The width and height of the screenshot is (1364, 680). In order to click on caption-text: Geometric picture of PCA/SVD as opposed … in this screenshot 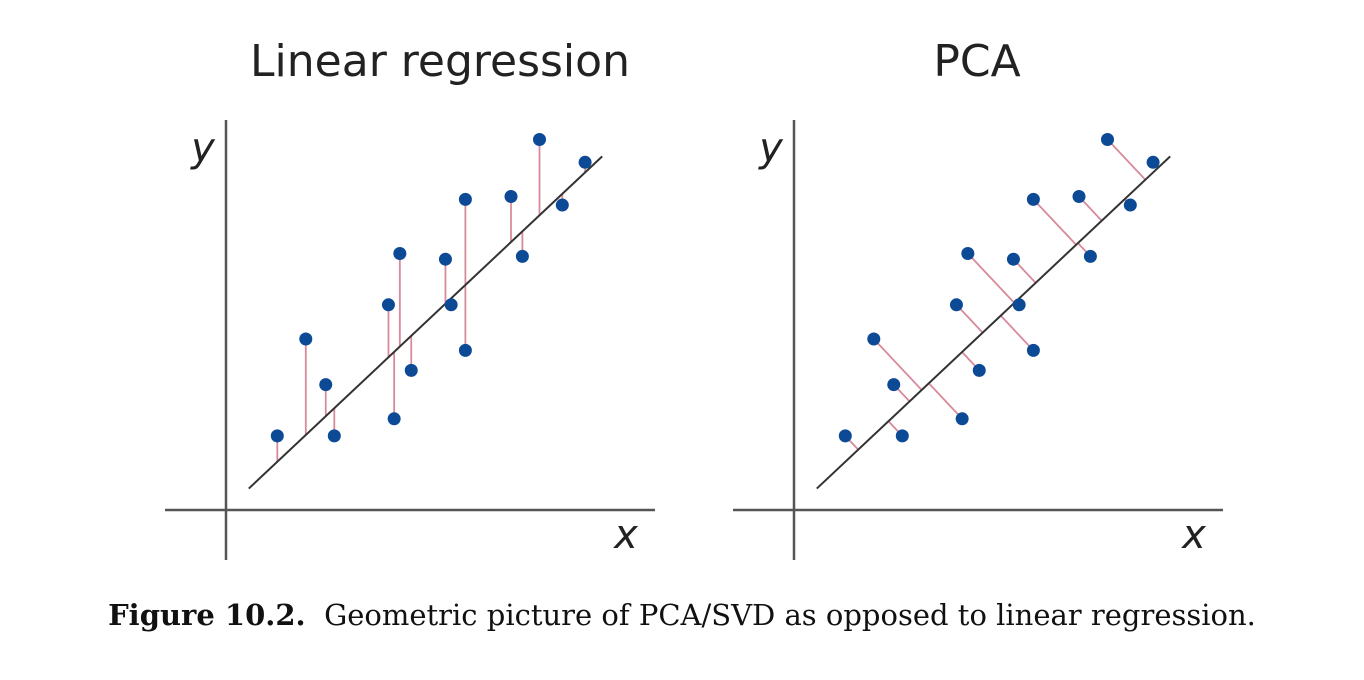, I will do `click(790, 615)`.